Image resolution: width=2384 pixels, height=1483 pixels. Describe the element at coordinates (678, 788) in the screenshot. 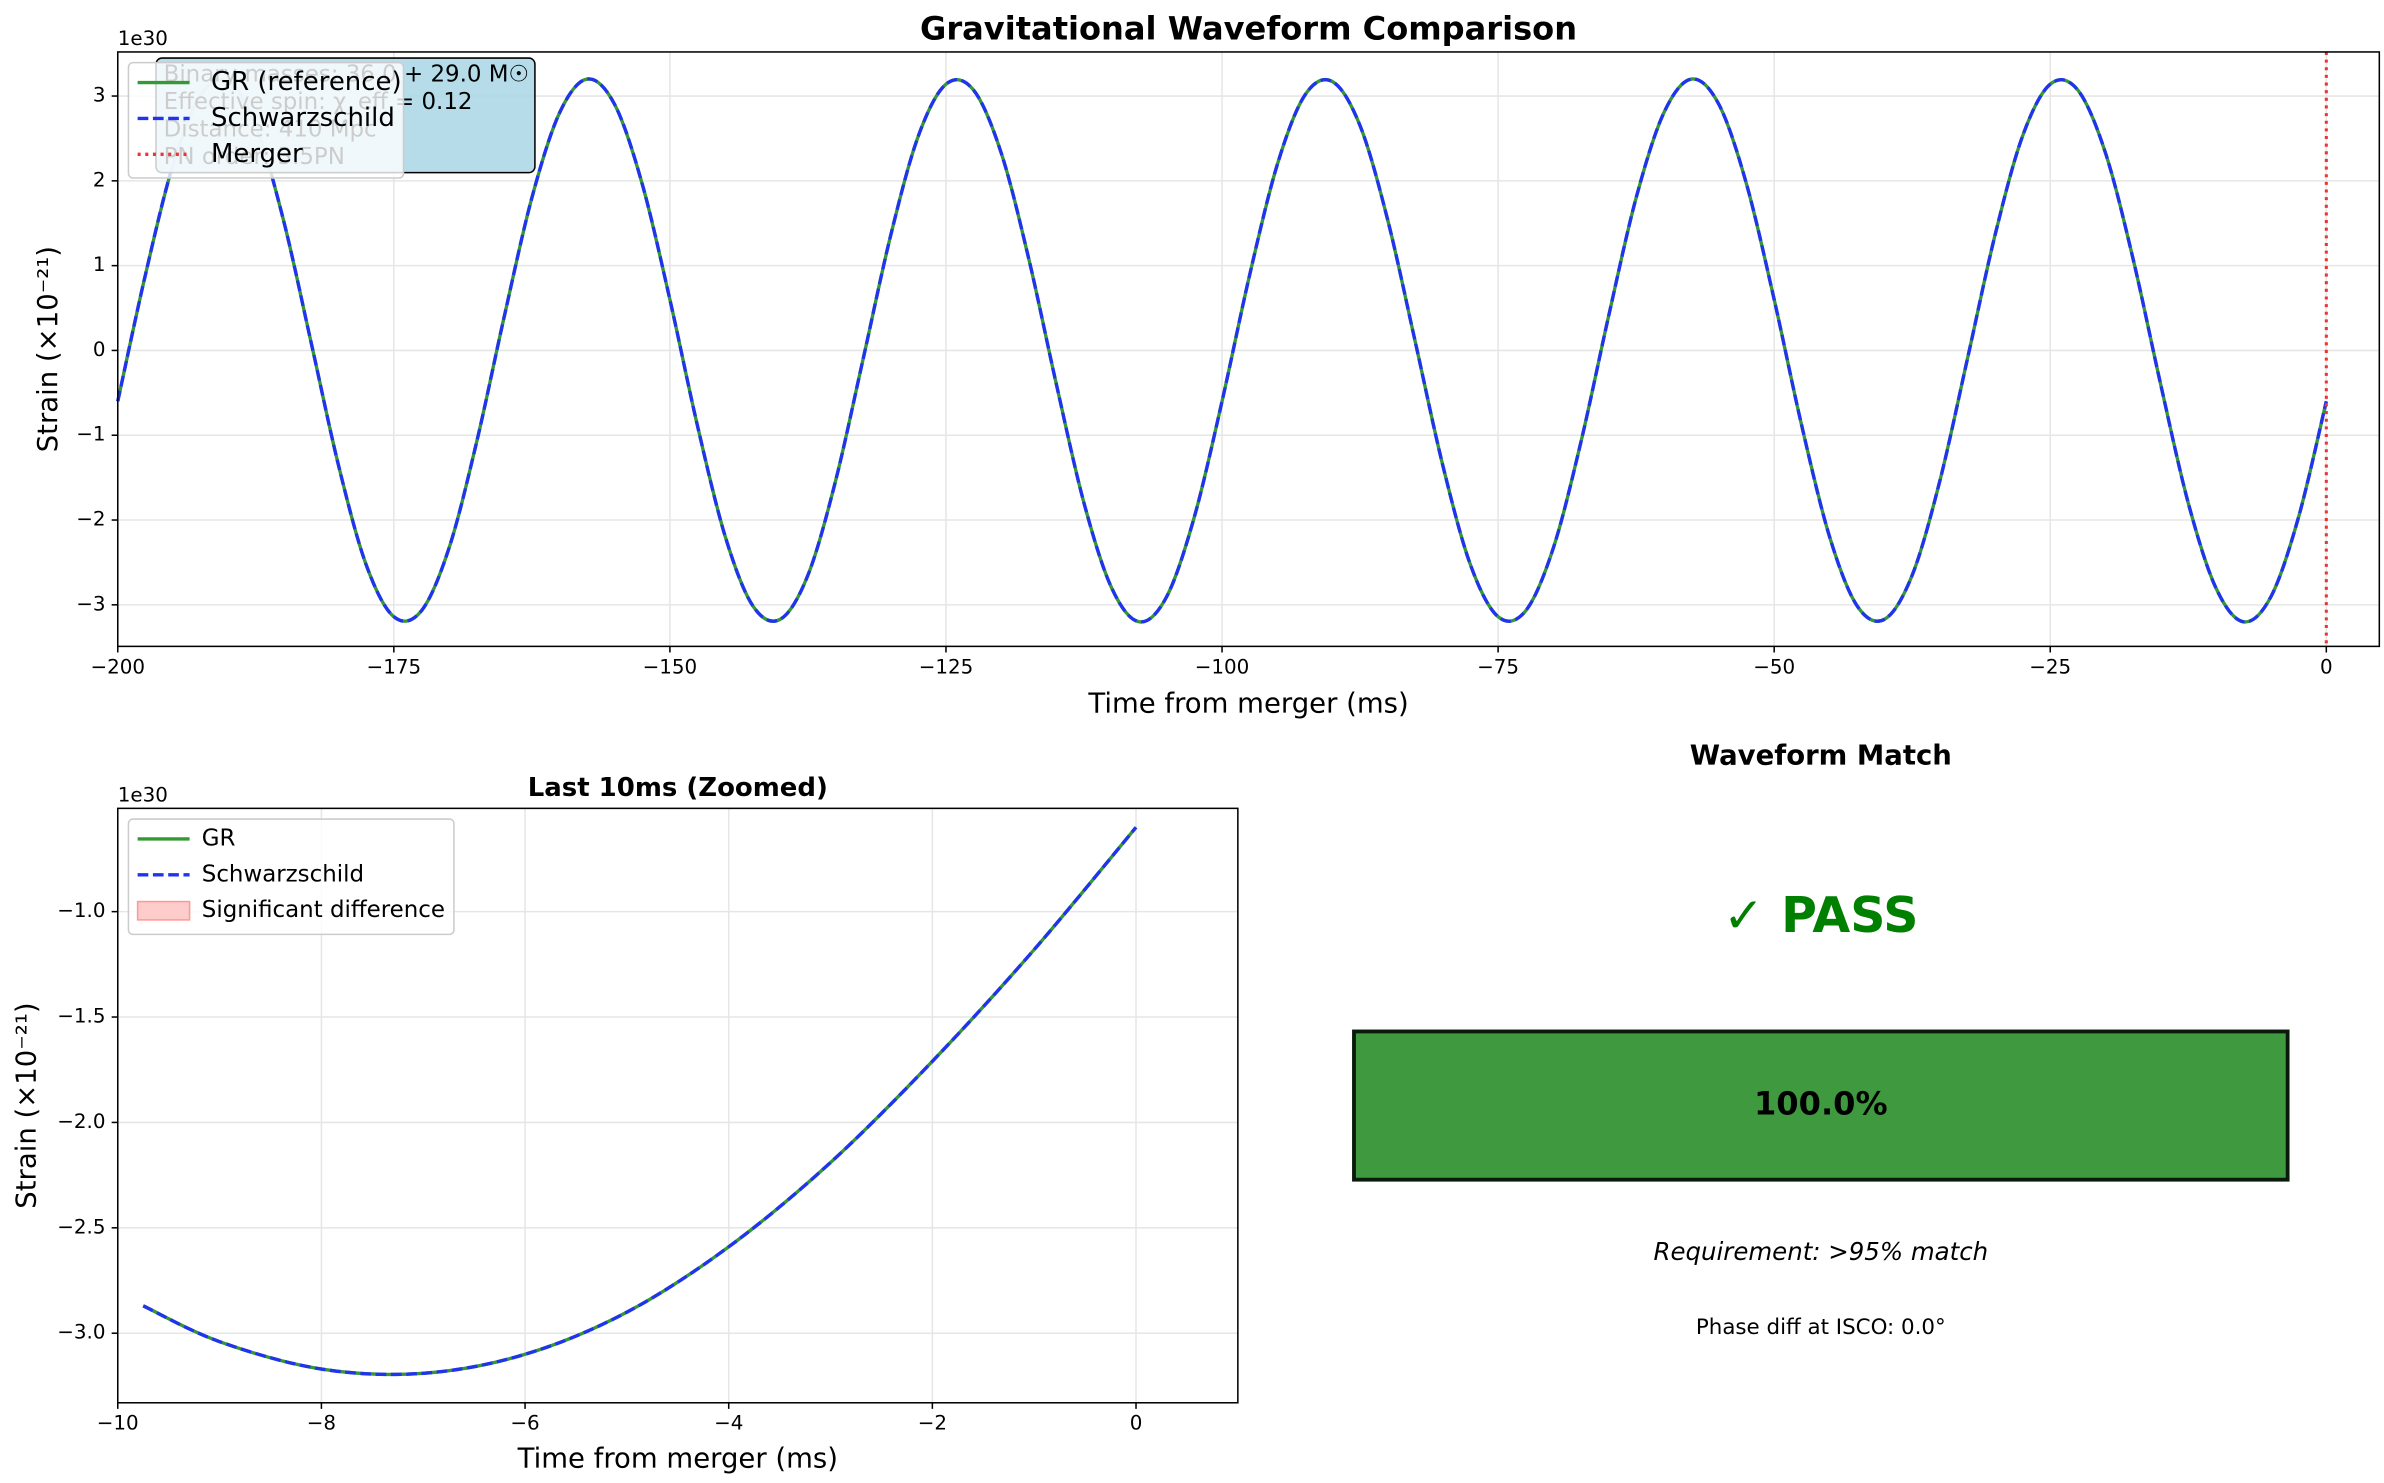

I see `chart-title: Last 10ms (Zoomed)` at that location.